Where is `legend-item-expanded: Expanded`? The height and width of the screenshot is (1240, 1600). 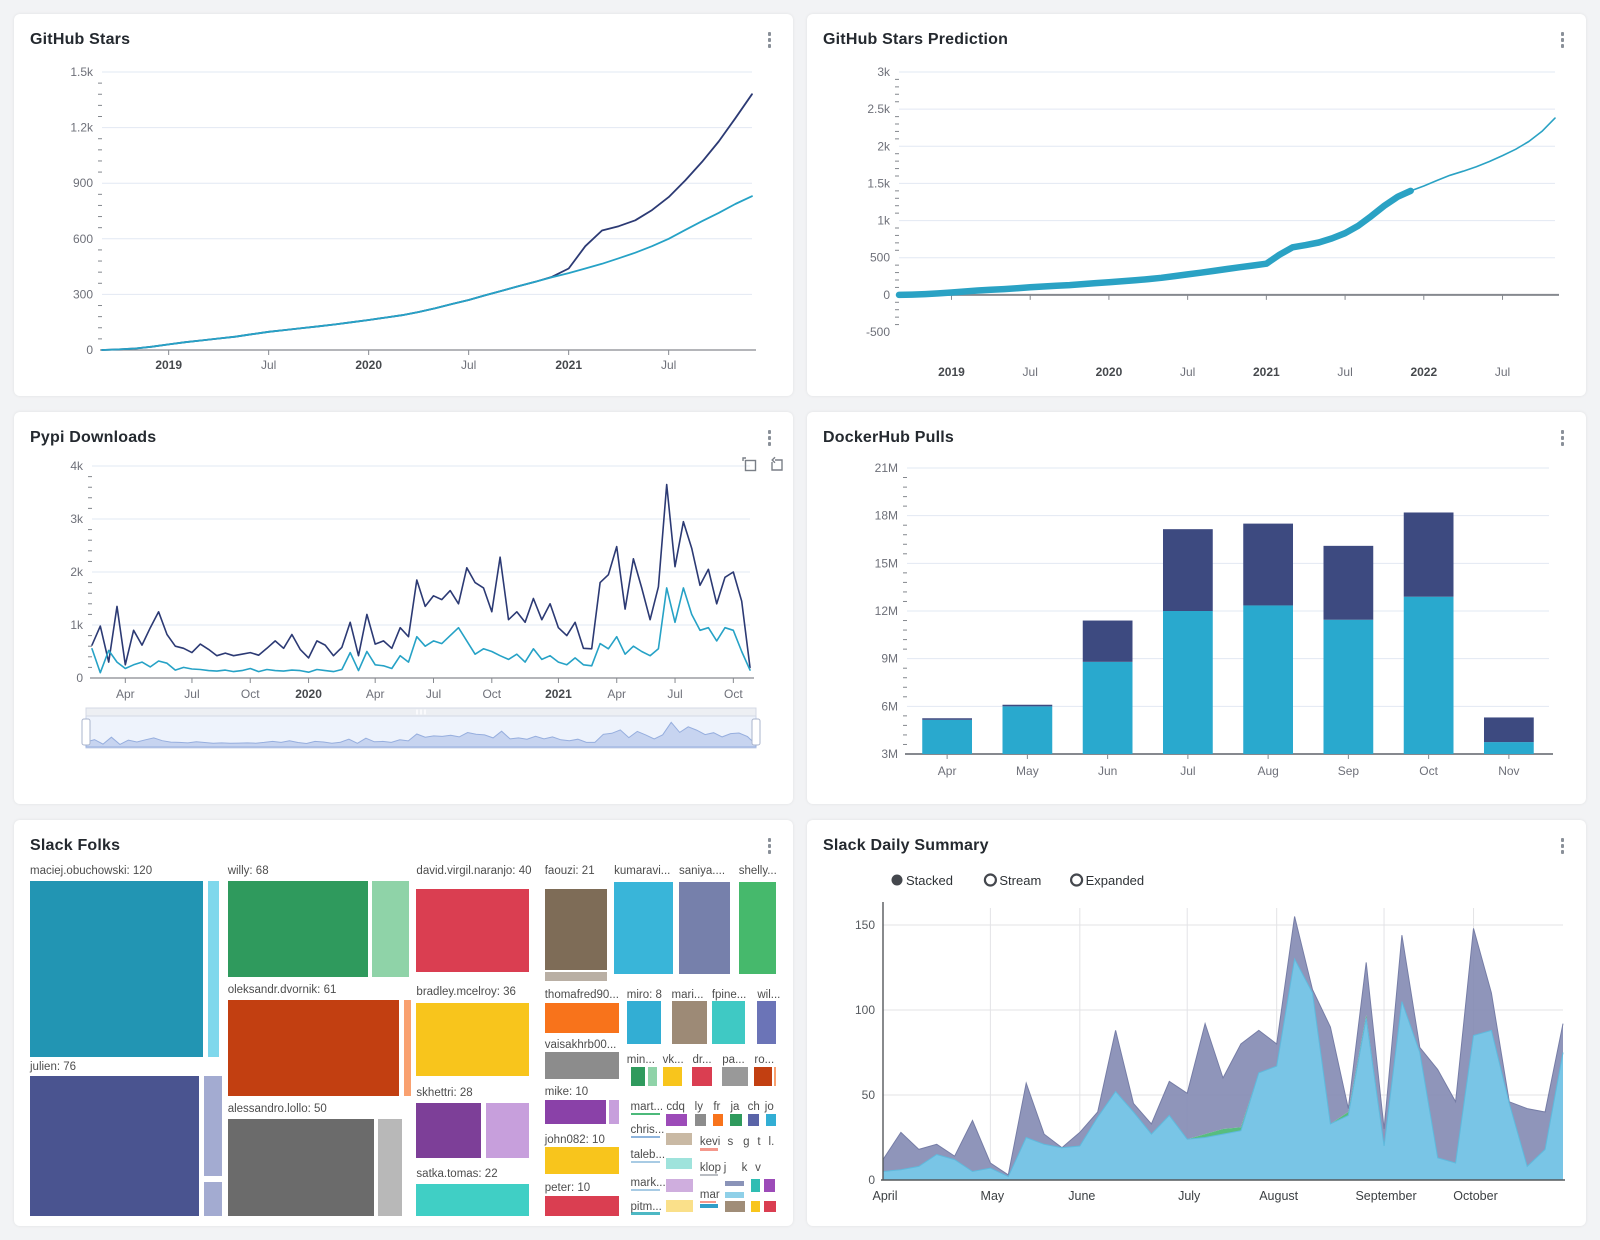 legend-item-expanded: Expanded is located at coordinates (1107, 880).